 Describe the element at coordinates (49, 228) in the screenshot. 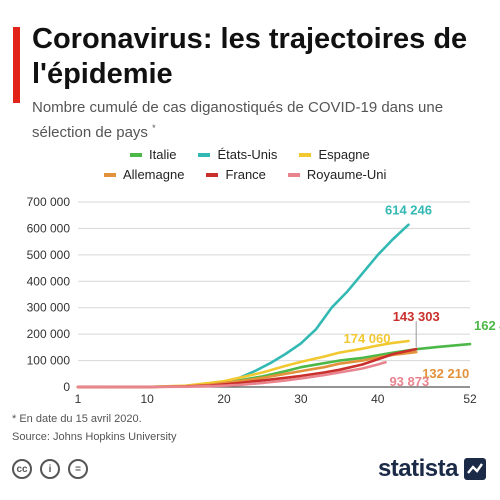

I see `y-tick-label: 600 000` at that location.